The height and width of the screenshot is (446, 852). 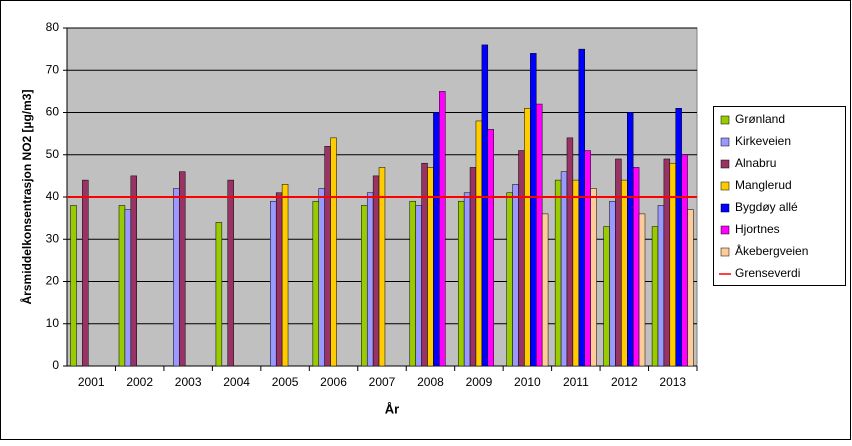 What do you see at coordinates (55, 365) in the screenshot?
I see `y-tick-label: 0` at bounding box center [55, 365].